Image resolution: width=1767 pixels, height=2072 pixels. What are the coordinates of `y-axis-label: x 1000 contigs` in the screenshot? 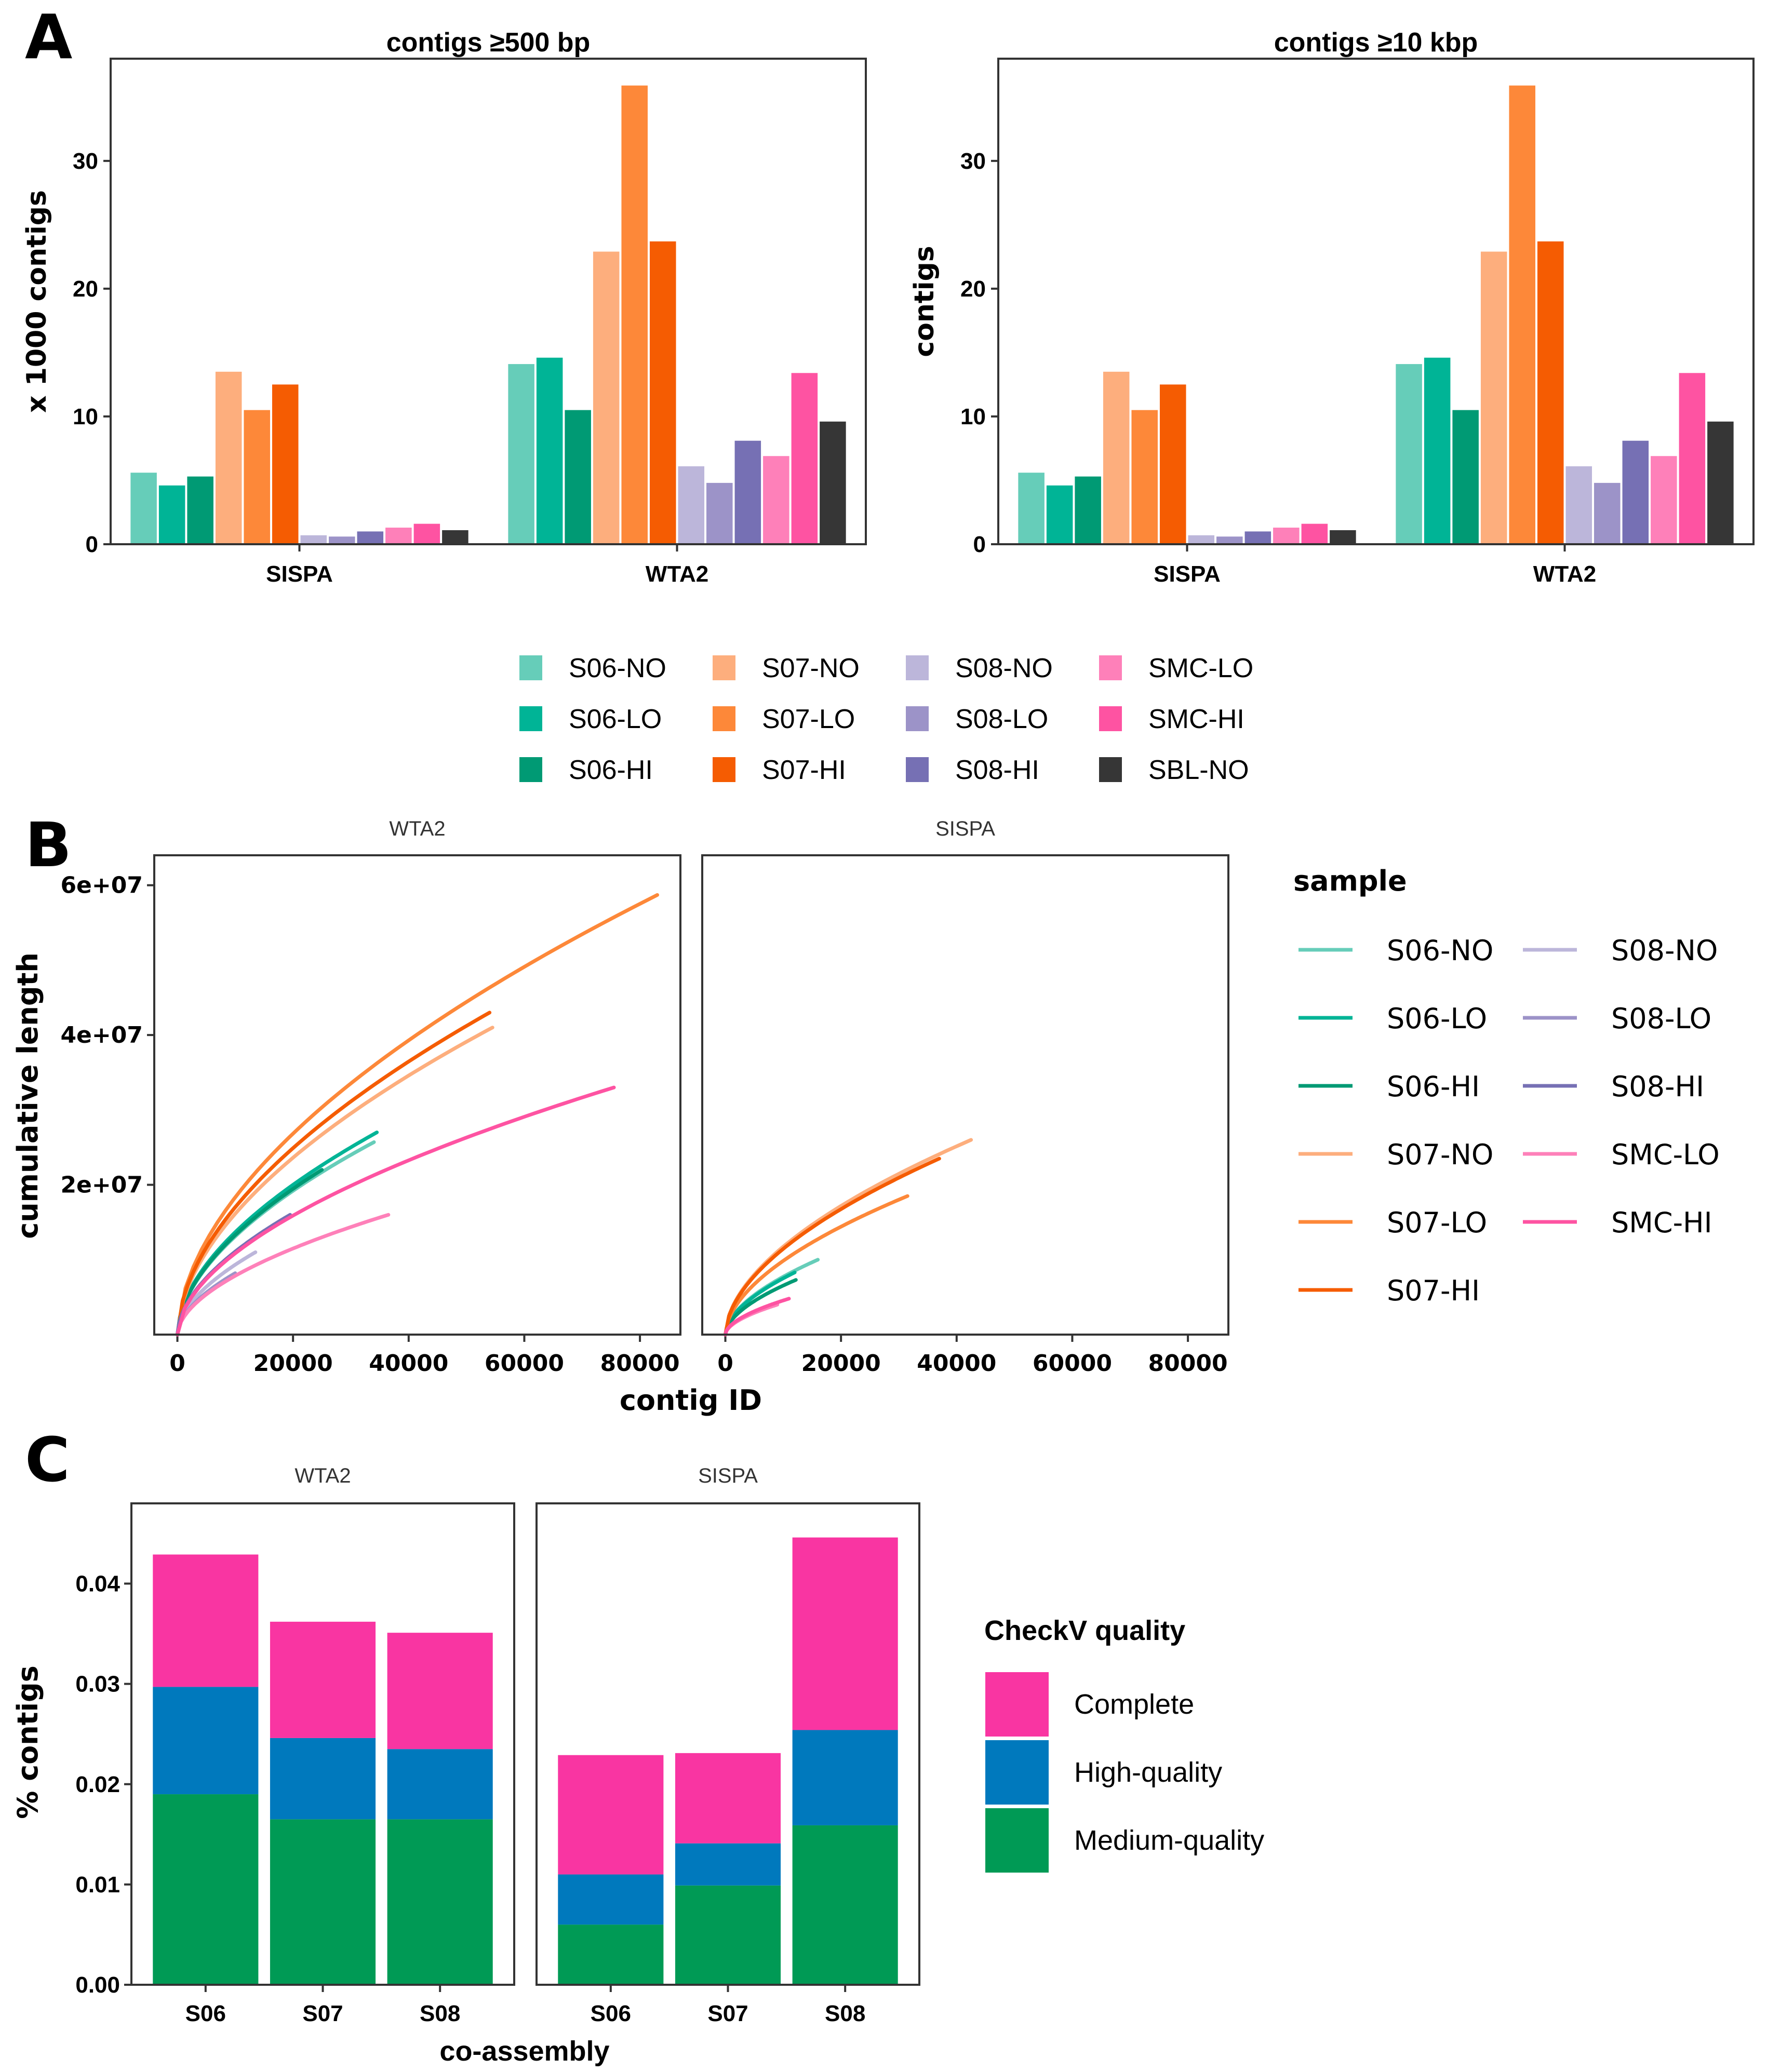 It's located at (36, 301).